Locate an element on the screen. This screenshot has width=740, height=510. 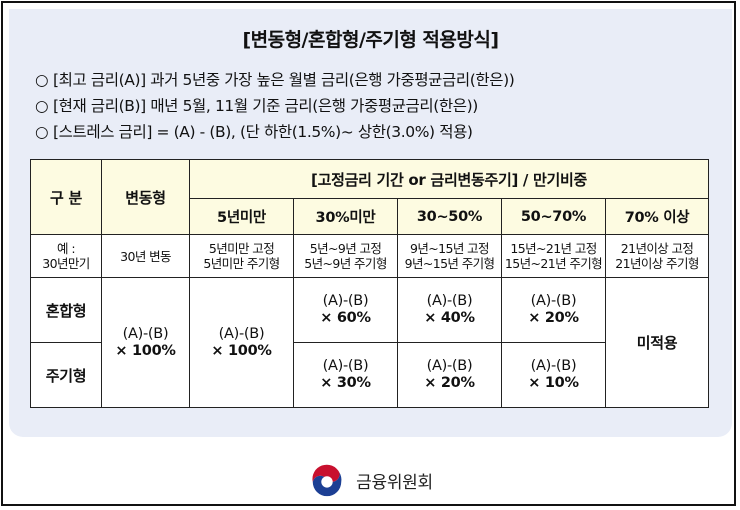
calc-multiplier: × 10% is located at coordinates (553, 383).